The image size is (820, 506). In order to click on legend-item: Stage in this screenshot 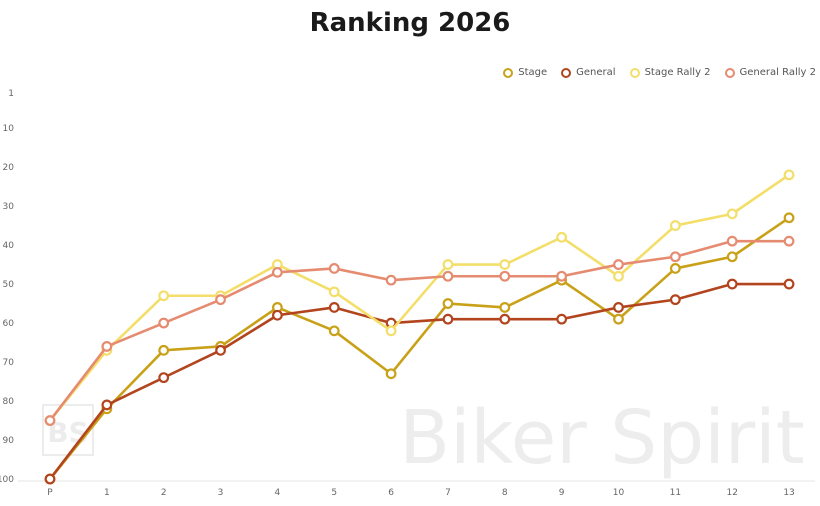, I will do `click(525, 72)`.